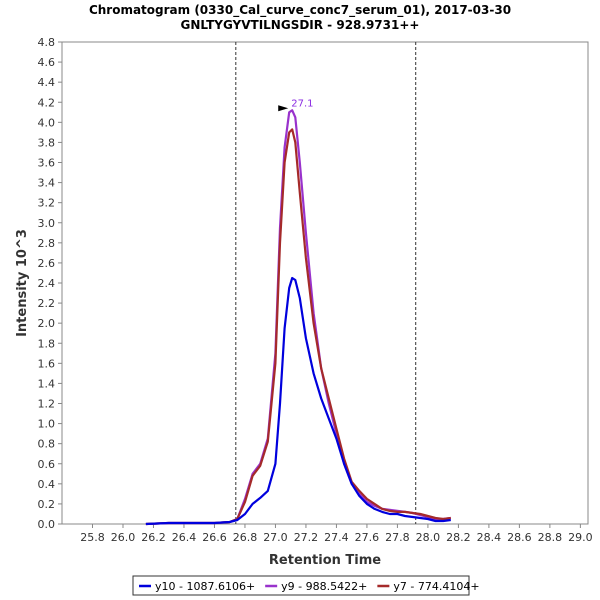 This screenshot has width=600, height=600. What do you see at coordinates (47, 122) in the screenshot?
I see `y-tick-label: 4.0` at bounding box center [47, 122].